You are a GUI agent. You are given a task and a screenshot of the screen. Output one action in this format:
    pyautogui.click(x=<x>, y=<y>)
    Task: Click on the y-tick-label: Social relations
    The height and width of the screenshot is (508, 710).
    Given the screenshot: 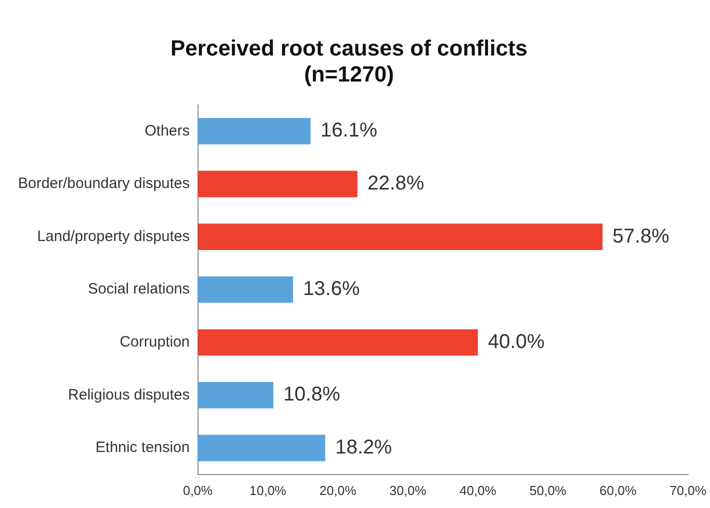 What is the action you would take?
    pyautogui.click(x=139, y=289)
    